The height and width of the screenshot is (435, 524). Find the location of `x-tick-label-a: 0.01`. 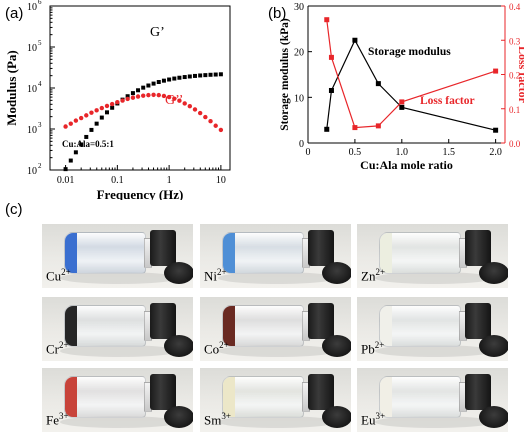

x-tick-label-a: 0.01 is located at coordinates (66, 180).